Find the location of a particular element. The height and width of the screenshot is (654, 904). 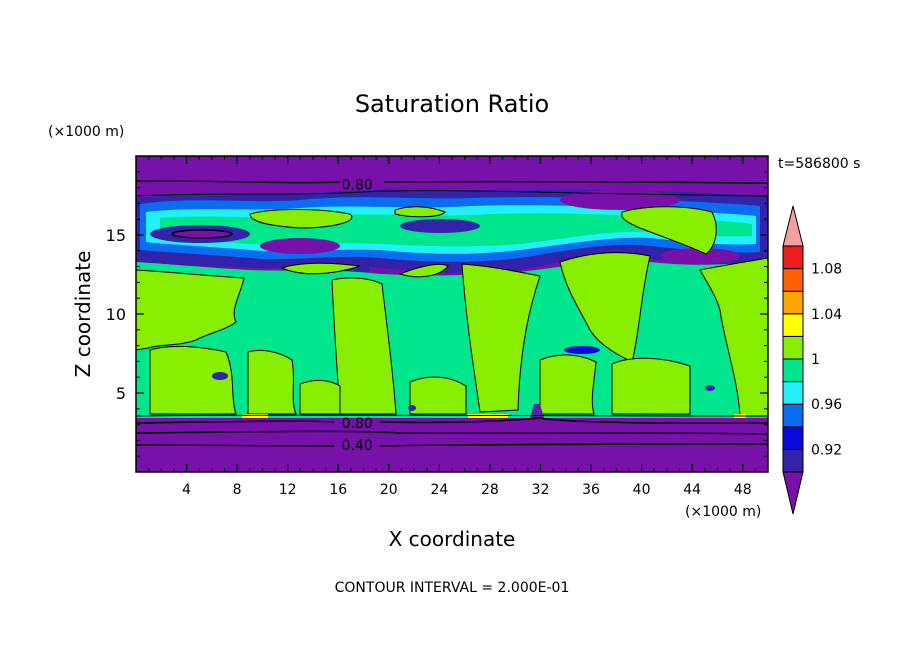

x-axis-label: X coordinate is located at coordinates (452, 539).